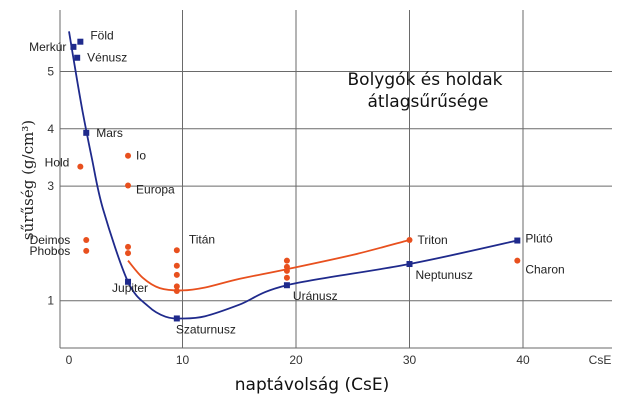 The width and height of the screenshot is (620, 417). Describe the element at coordinates (544, 270) in the screenshot. I see `label-charon: Charon` at that location.